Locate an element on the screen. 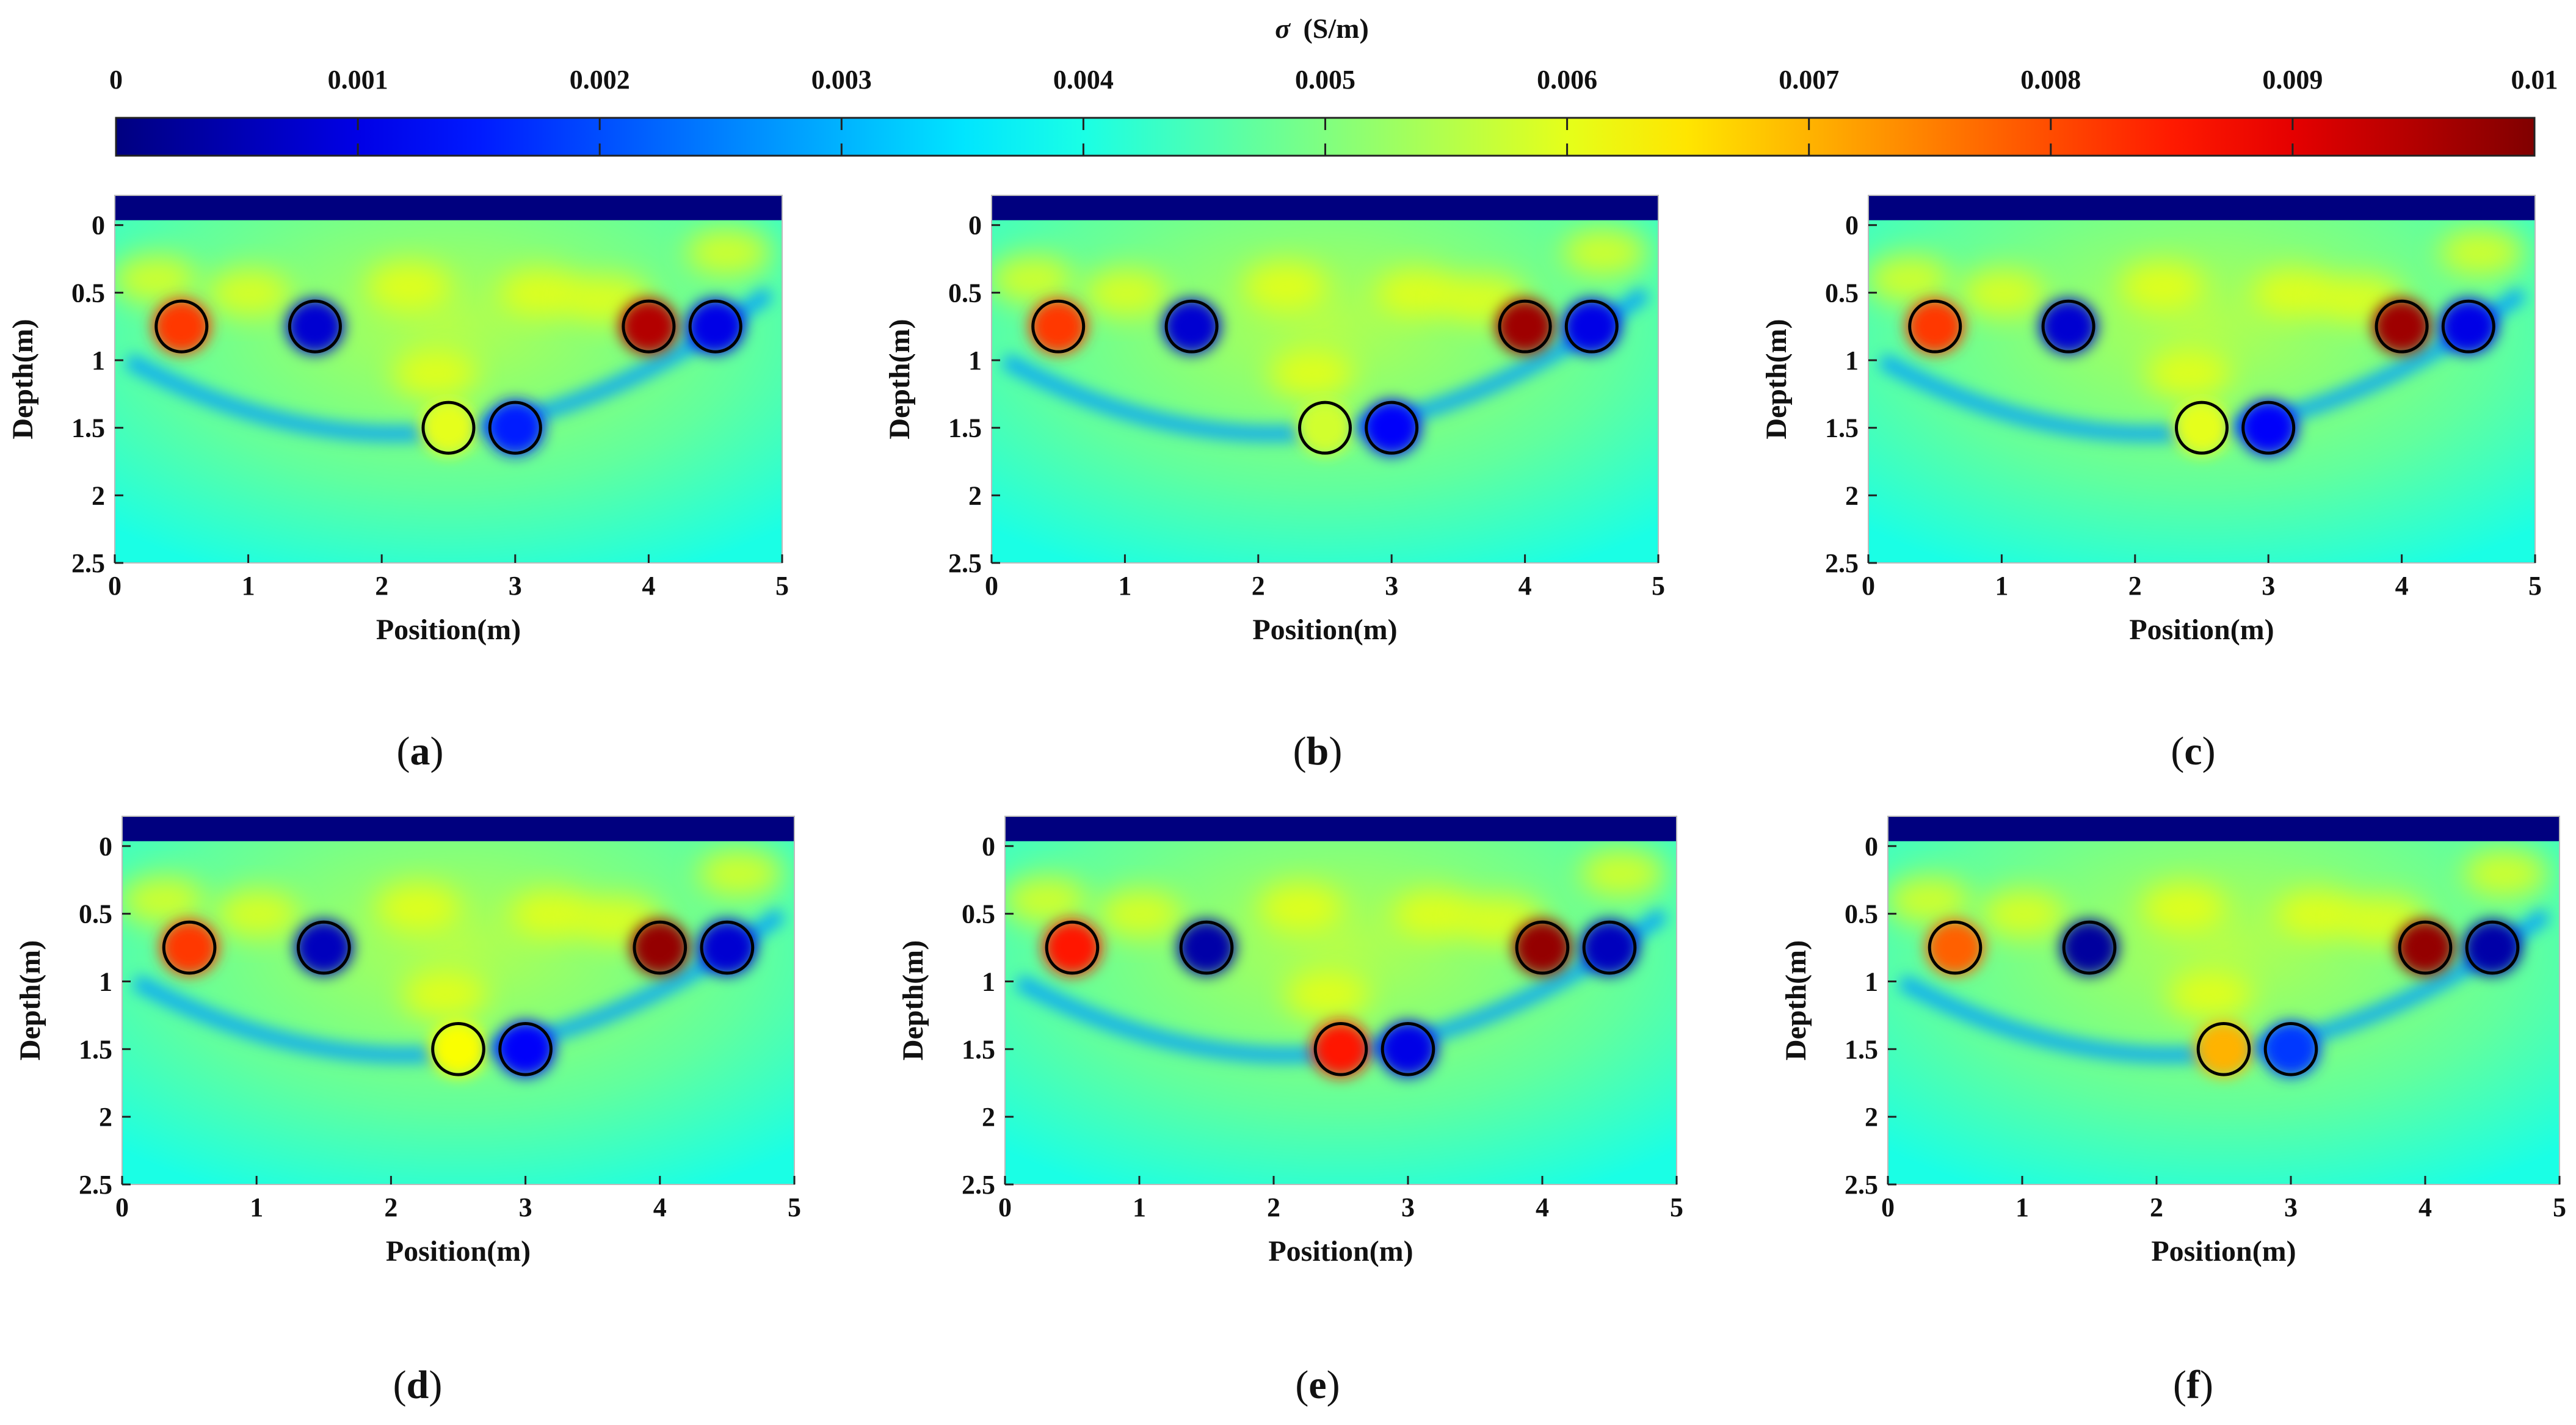 This screenshot has width=2576, height=1425. panel-label: (e) is located at coordinates (1317, 1385).